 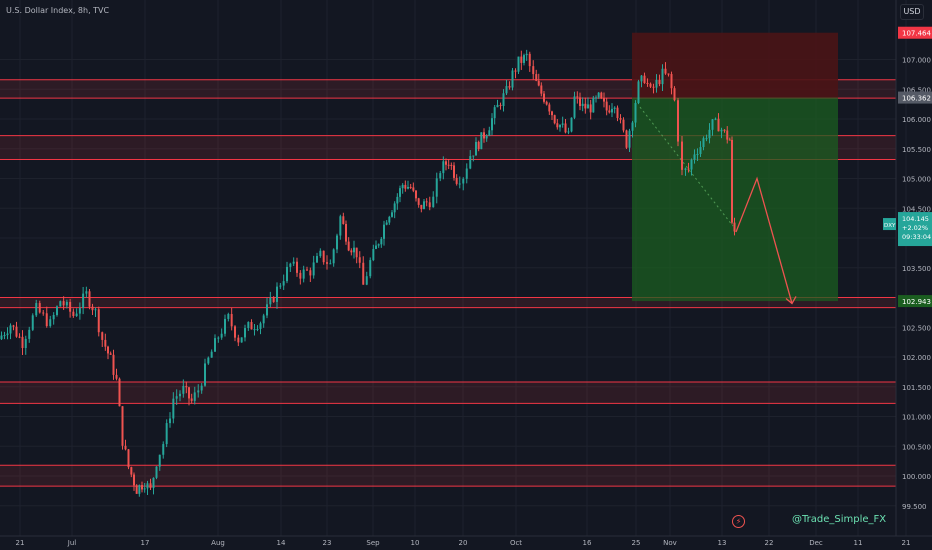 What do you see at coordinates (738, 521) in the screenshot?
I see `lightning-icon: ⚡` at bounding box center [738, 521].